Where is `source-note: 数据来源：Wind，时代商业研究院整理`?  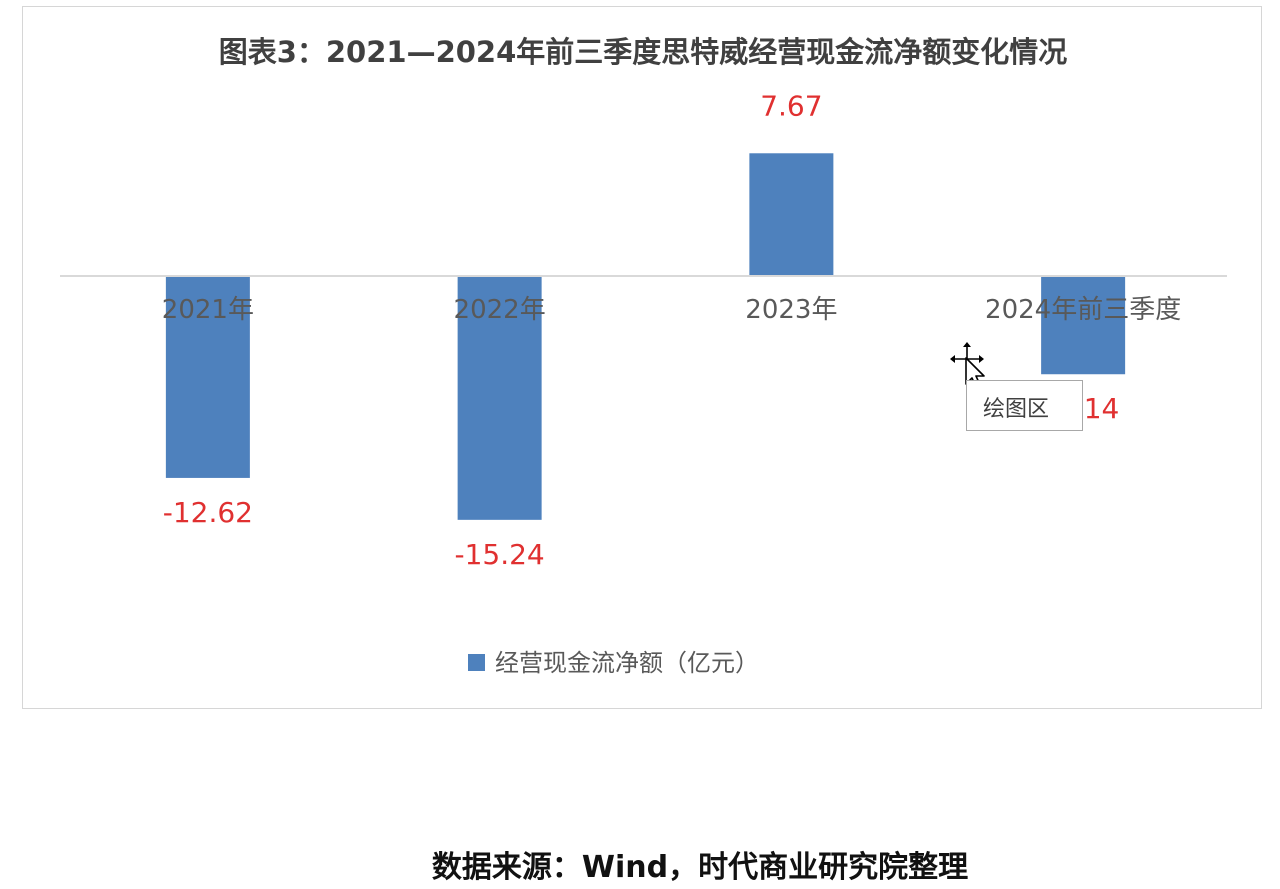 source-note: 数据来源：Wind，时代商业研究院整理 is located at coordinates (700, 867).